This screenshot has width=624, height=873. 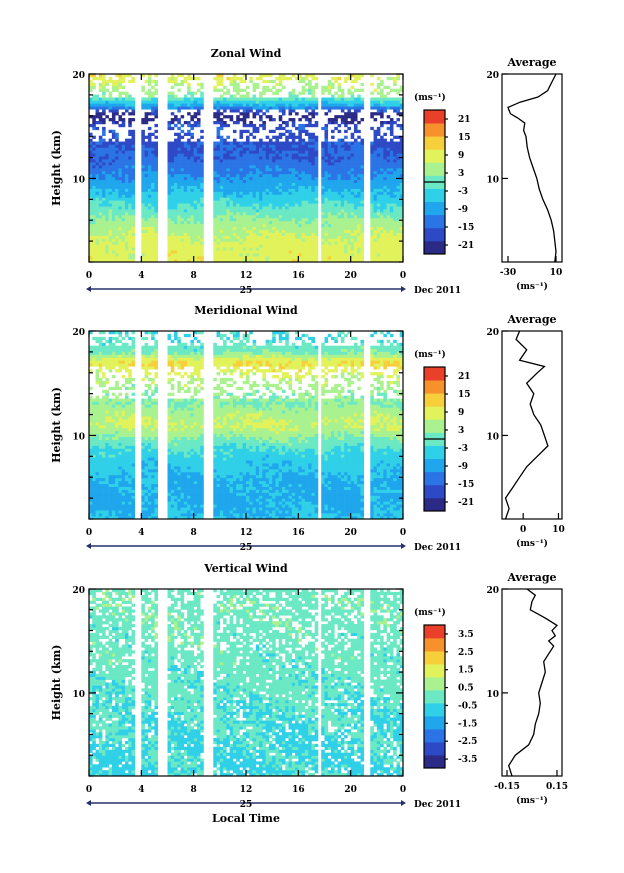 I want to click on average-x-tick-label: 10, so click(x=556, y=273).